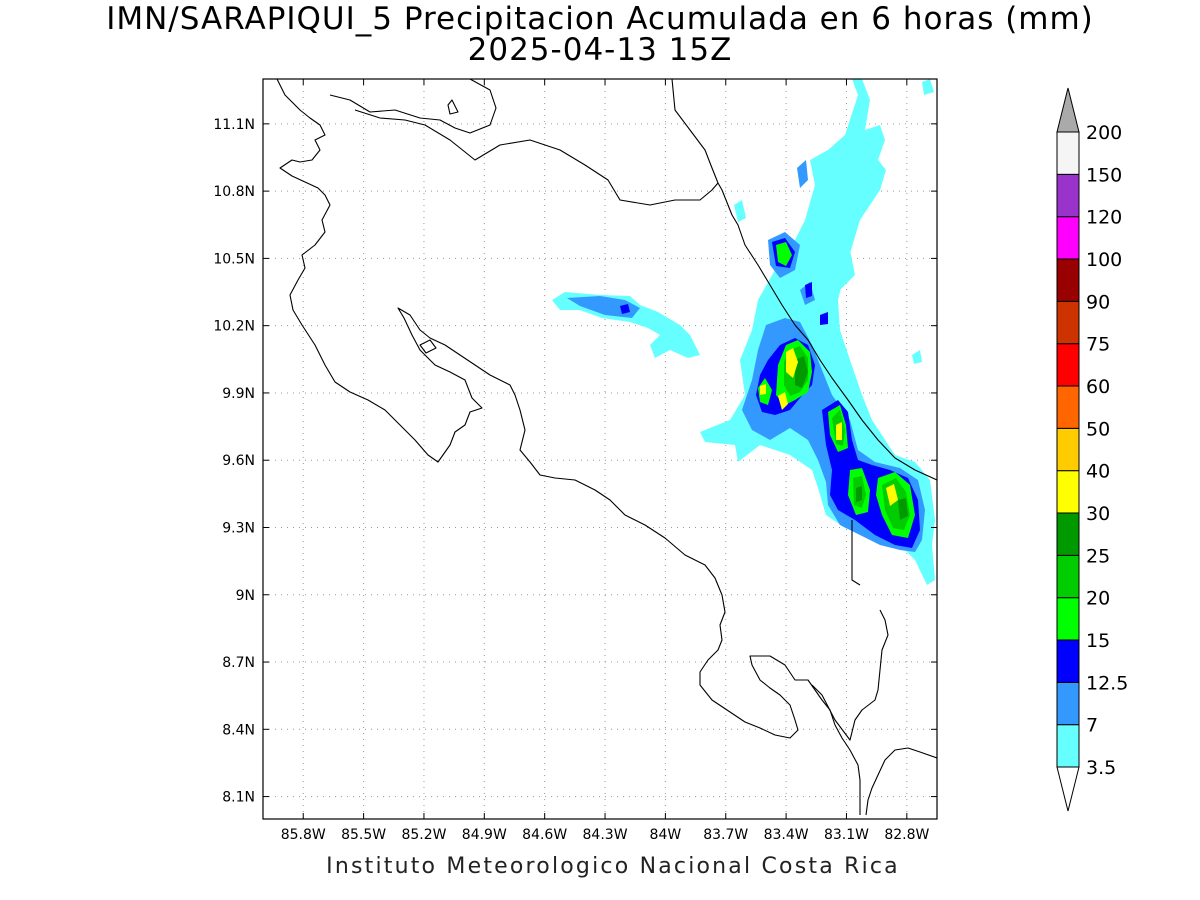 Image resolution: width=1200 pixels, height=900 pixels. Describe the element at coordinates (906, 835) in the screenshot. I see `lon-tick-label: 82.8W` at that location.